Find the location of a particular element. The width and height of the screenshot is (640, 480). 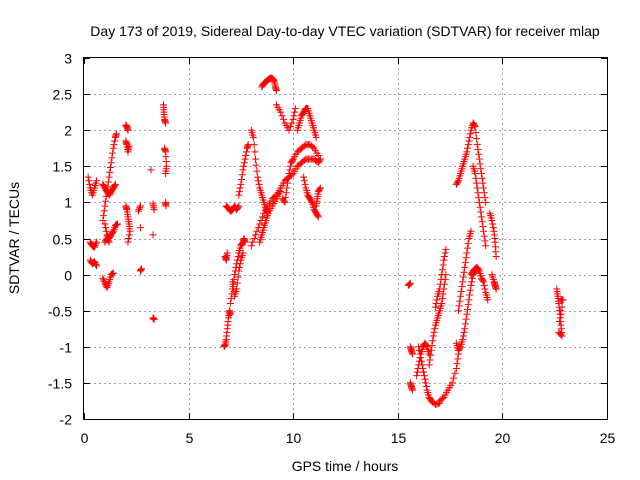

y-tick-label: 3 is located at coordinates (68, 59).